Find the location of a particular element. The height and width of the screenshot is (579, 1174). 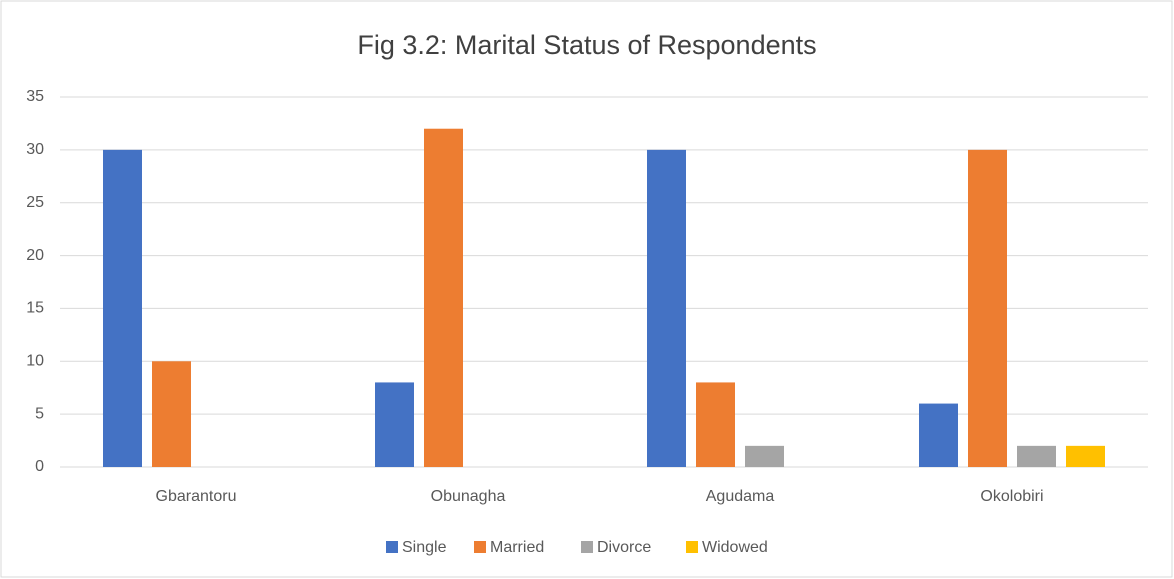

legend-label: Widowed is located at coordinates (735, 547).